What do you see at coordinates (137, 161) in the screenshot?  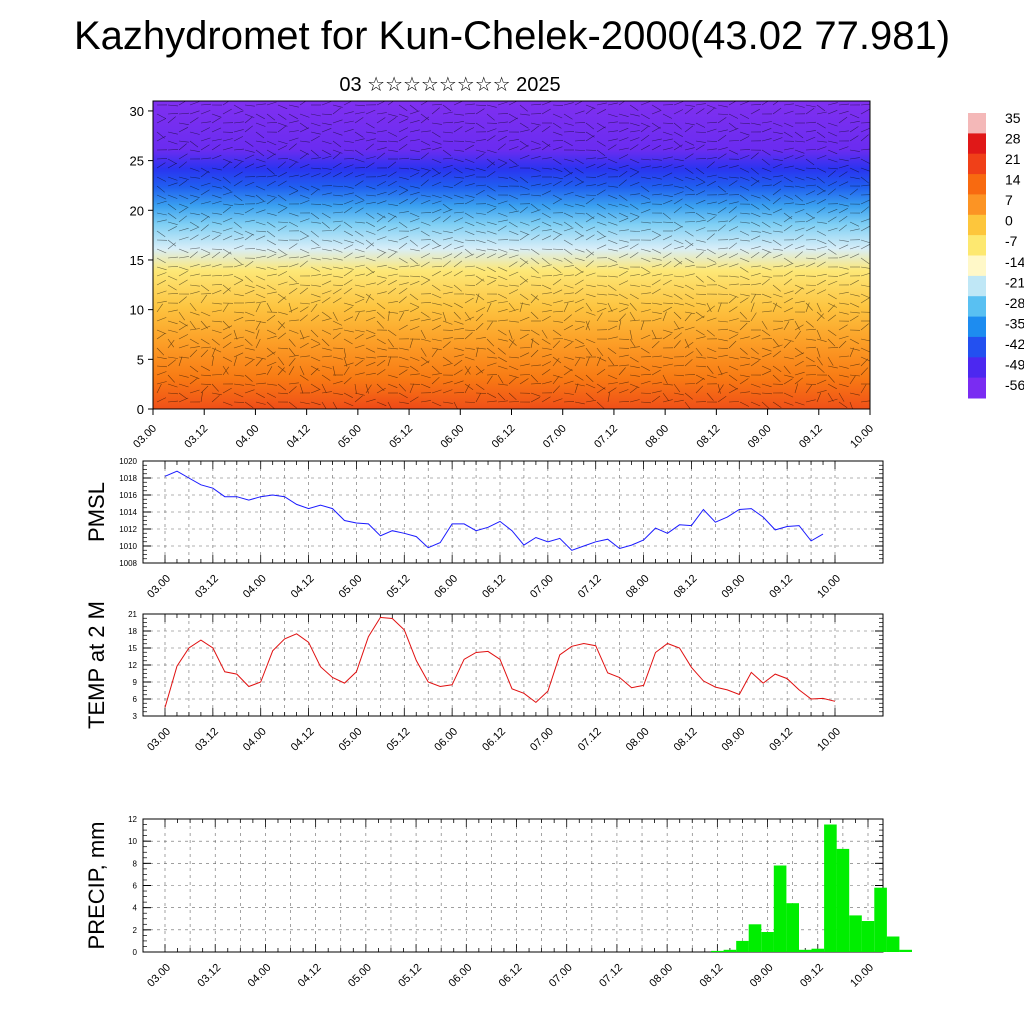 I see `y-tick-label: 25` at bounding box center [137, 161].